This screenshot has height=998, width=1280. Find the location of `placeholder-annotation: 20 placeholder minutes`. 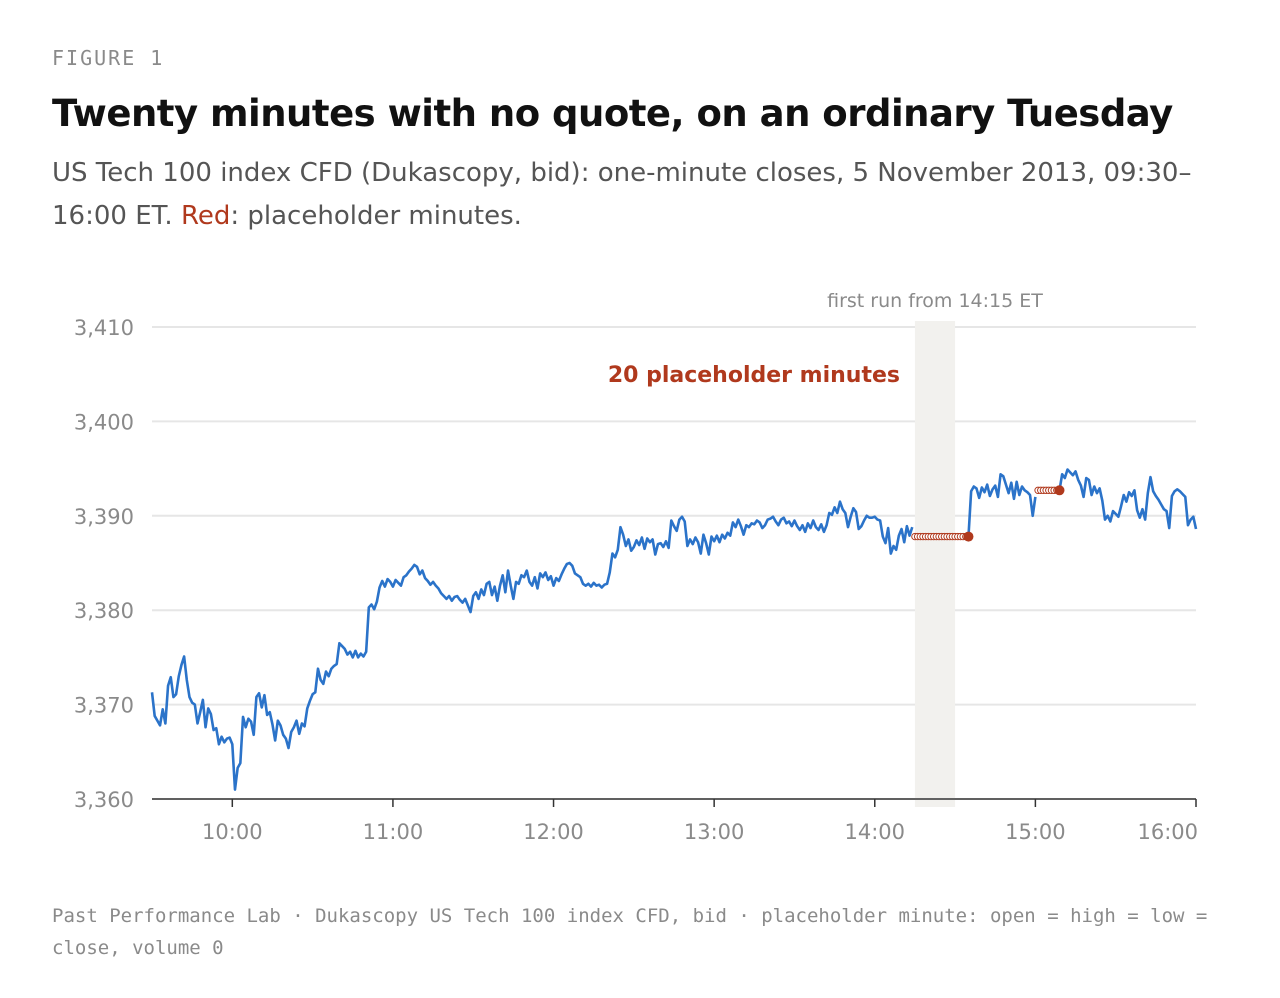

placeholder-annotation: 20 placeholder minutes is located at coordinates (754, 375).